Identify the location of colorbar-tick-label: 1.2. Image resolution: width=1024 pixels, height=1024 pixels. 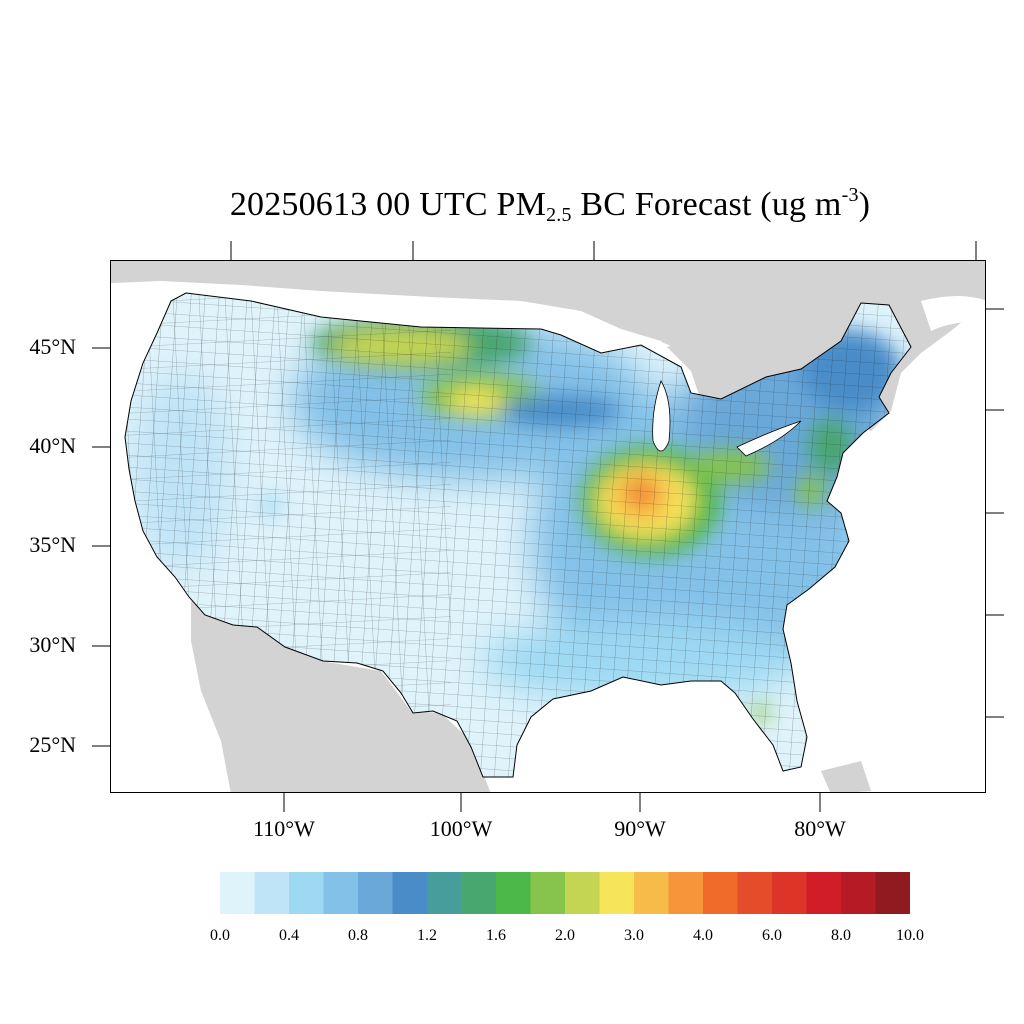
(427, 935).